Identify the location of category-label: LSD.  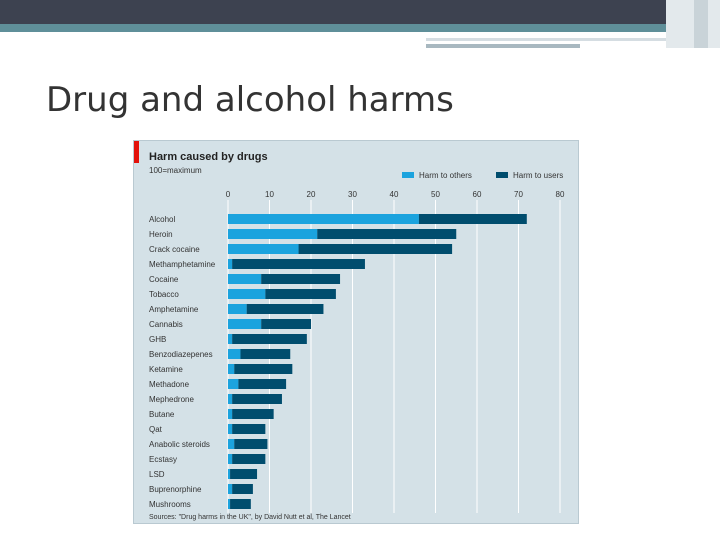
(157, 474).